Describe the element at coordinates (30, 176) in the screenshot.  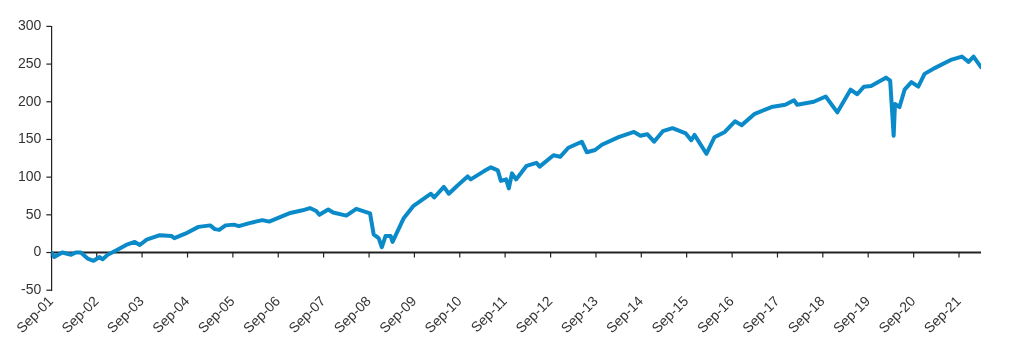
I see `y-tick-label: 100` at that location.